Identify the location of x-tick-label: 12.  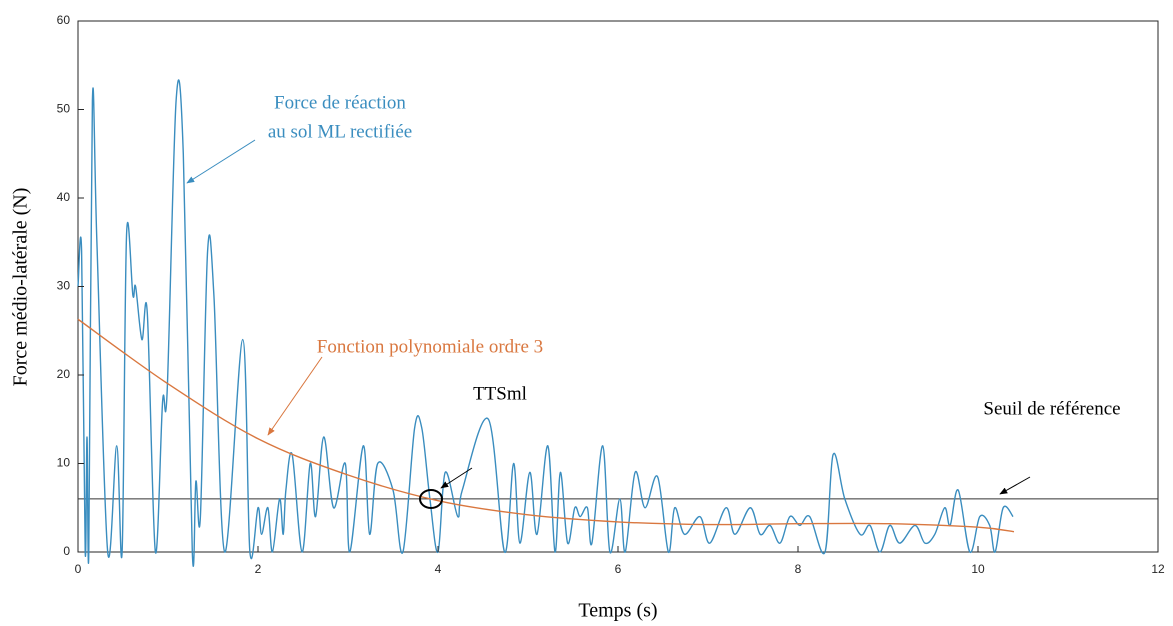
(1158, 569).